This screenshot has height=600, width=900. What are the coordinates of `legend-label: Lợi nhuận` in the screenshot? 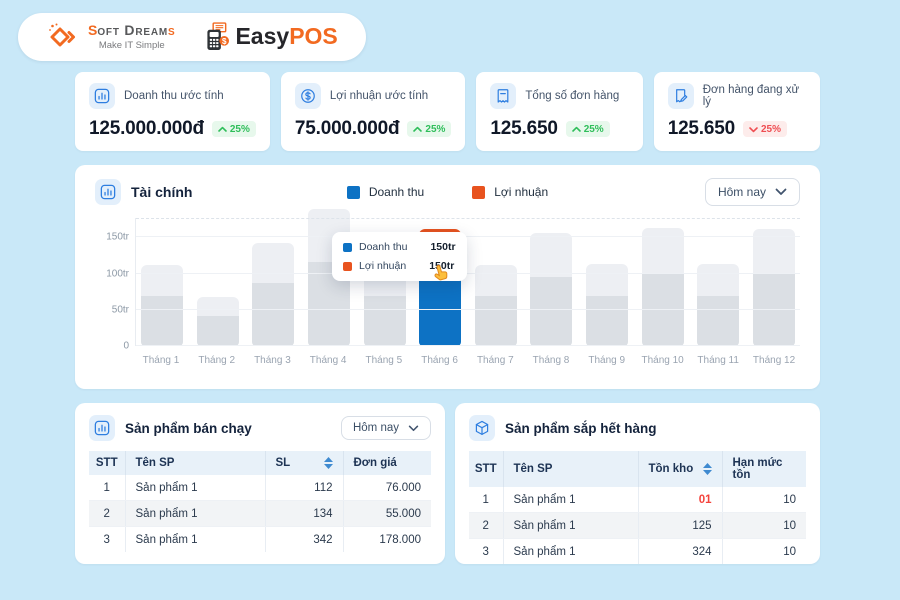 It's located at (521, 192).